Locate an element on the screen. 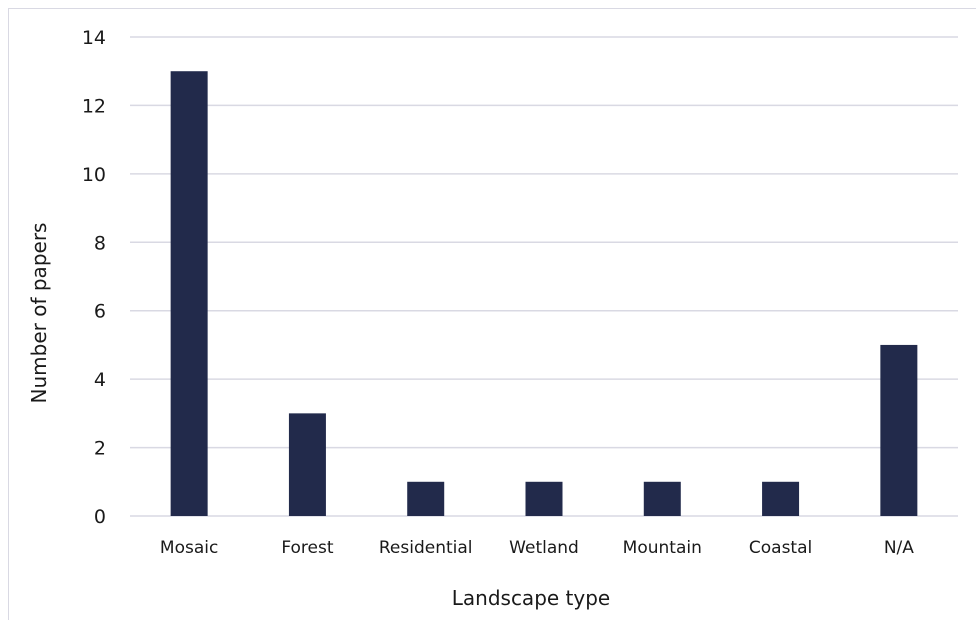 This screenshot has width=976, height=620. y-tick-label: 2 is located at coordinates (100, 449).